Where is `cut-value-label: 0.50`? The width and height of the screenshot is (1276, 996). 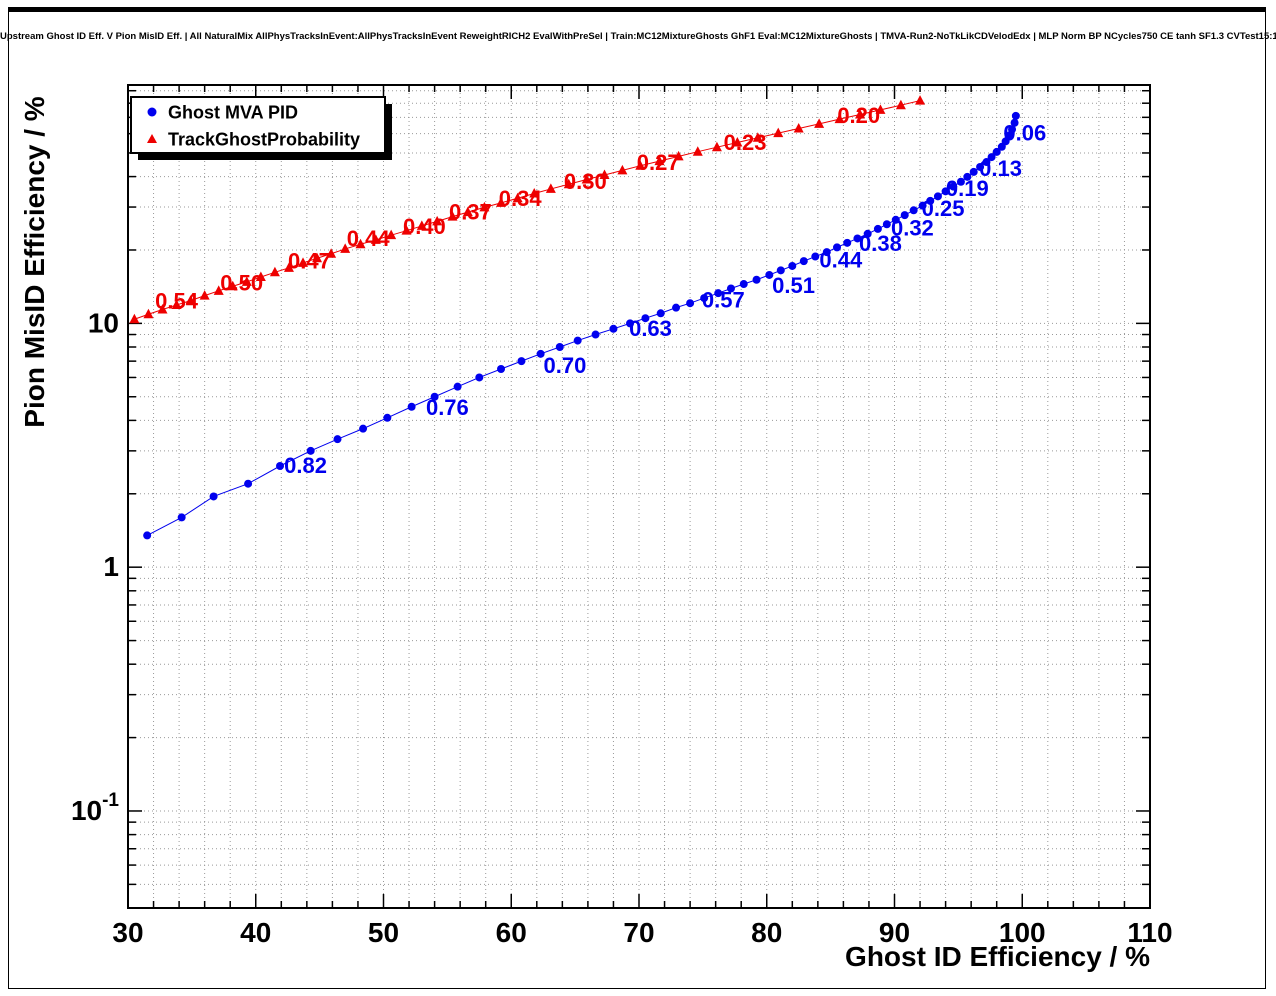
cut-value-label: 0.50 is located at coordinates (241, 282).